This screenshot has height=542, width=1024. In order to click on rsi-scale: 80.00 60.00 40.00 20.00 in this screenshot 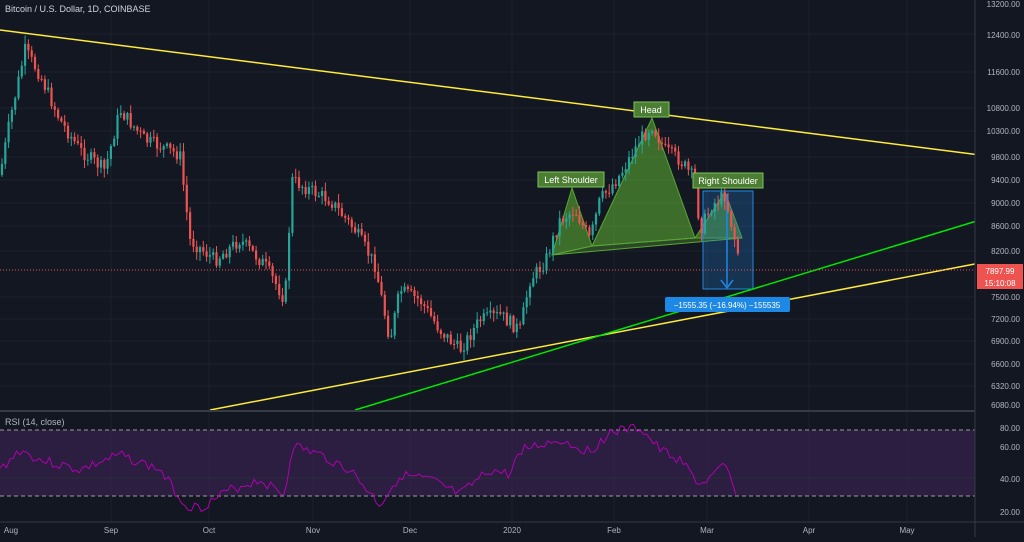, I will do `click(1010, 470)`.